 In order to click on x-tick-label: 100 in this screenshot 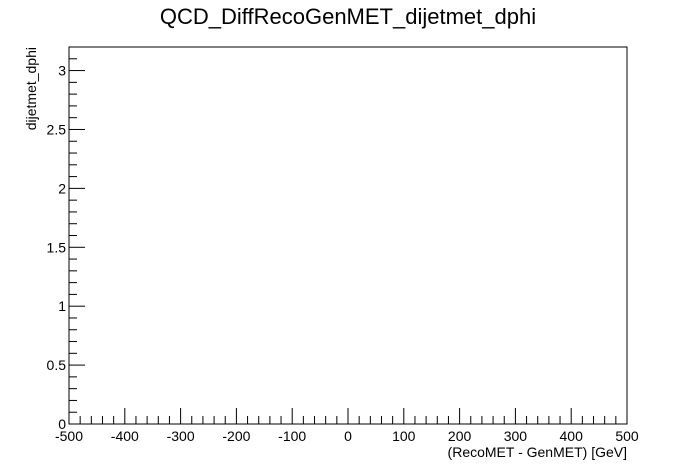, I will do `click(404, 436)`.